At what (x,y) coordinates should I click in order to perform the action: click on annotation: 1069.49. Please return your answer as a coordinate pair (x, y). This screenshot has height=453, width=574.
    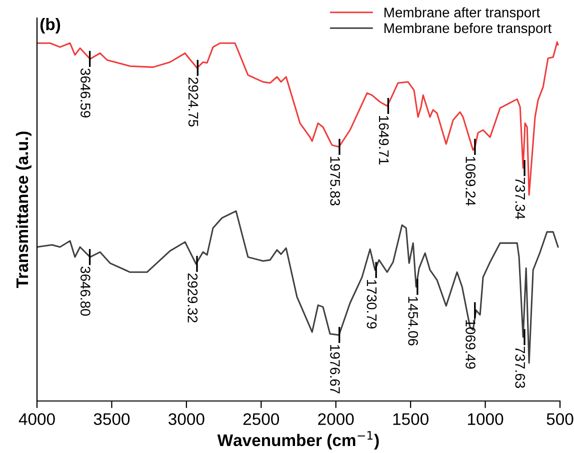
    Looking at the image, I should click on (471, 344).